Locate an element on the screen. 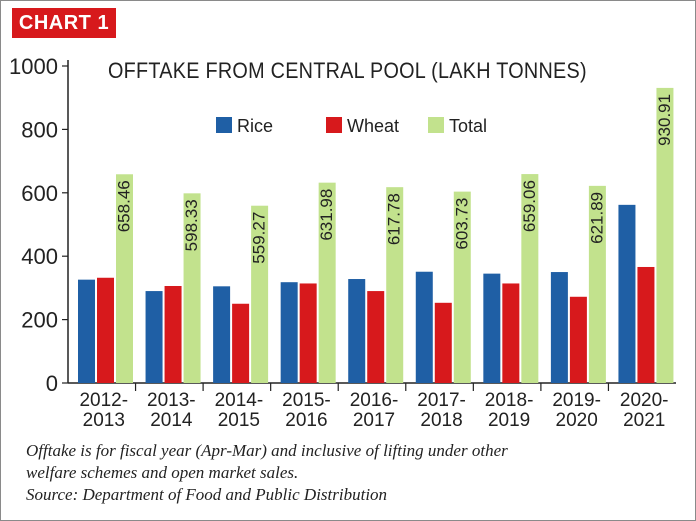 This screenshot has height=521, width=696. legend-swatch-rice is located at coordinates (224, 125).